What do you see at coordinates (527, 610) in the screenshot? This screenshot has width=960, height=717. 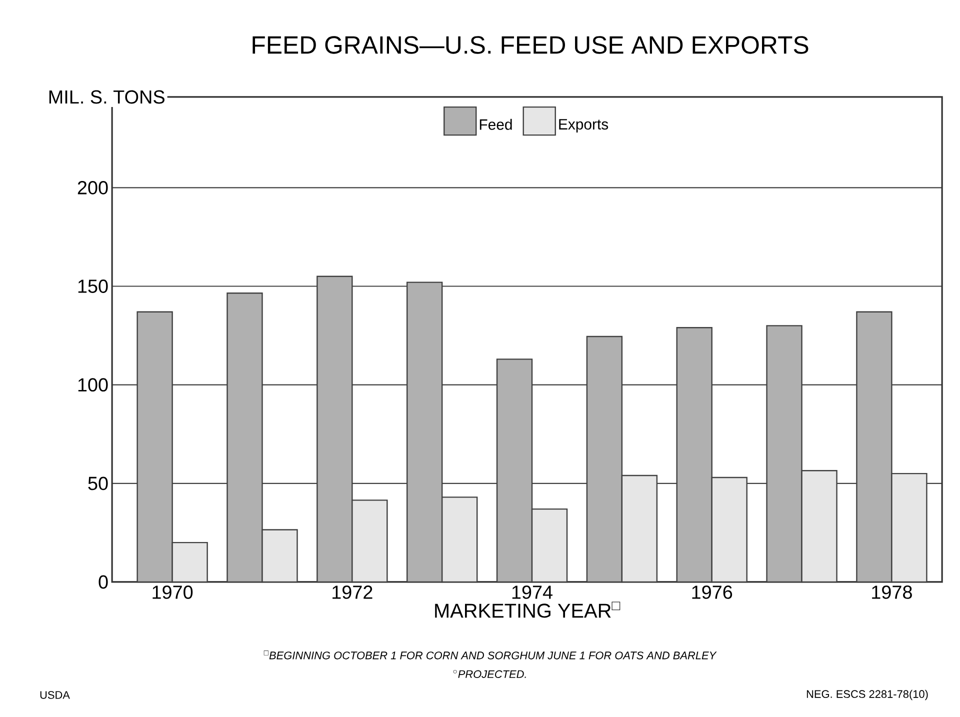 I see `x-axis-title: MARKETING YEAR$^{□}$` at bounding box center [527, 610].